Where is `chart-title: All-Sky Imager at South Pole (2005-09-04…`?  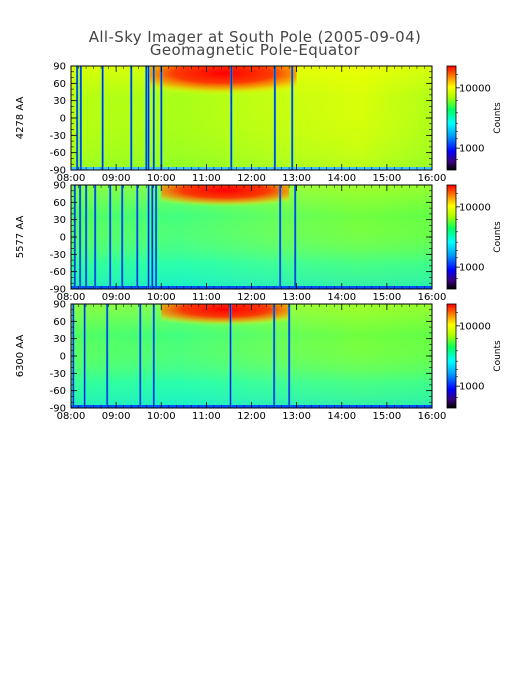
chart-title: All-Sky Imager at South Pole (2005-09-04… is located at coordinates (255, 37).